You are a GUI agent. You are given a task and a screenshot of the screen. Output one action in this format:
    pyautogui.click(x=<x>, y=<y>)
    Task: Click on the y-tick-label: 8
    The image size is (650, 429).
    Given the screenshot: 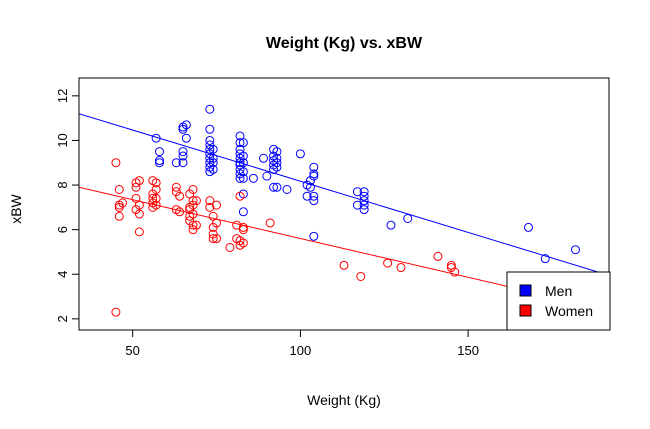 What is the action you would take?
    pyautogui.click(x=62, y=184)
    